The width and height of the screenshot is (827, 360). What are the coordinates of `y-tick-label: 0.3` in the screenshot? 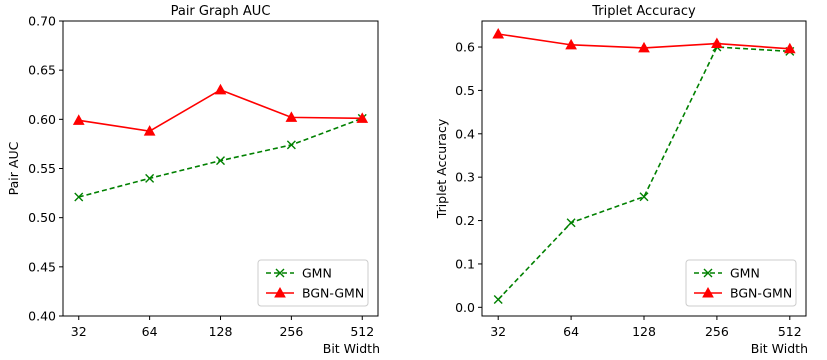 It's located at (465, 177).